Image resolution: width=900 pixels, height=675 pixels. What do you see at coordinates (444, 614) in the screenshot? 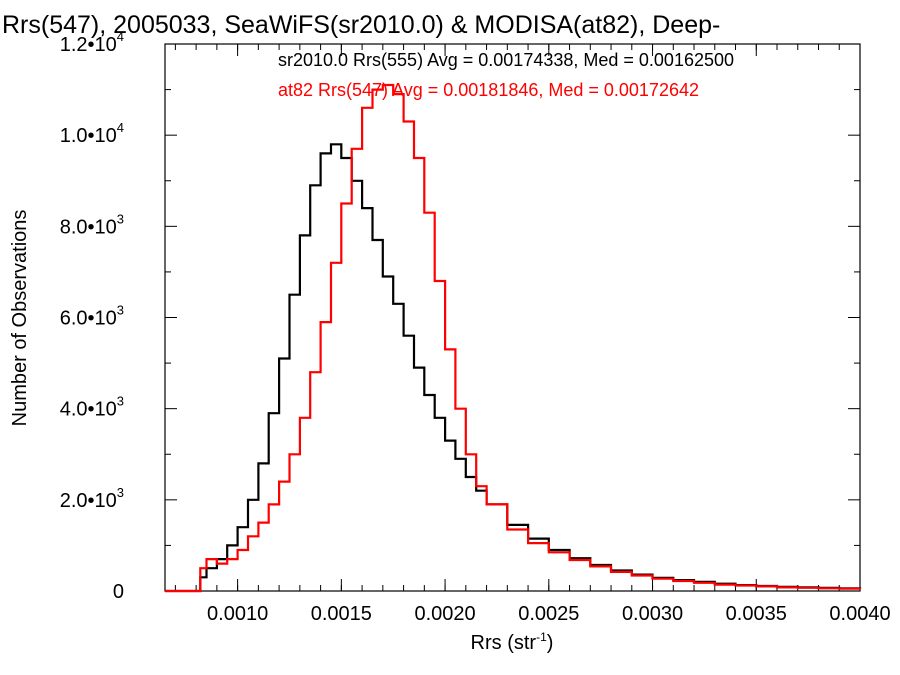
I see `x-tick-label: 0.0020` at bounding box center [444, 614].